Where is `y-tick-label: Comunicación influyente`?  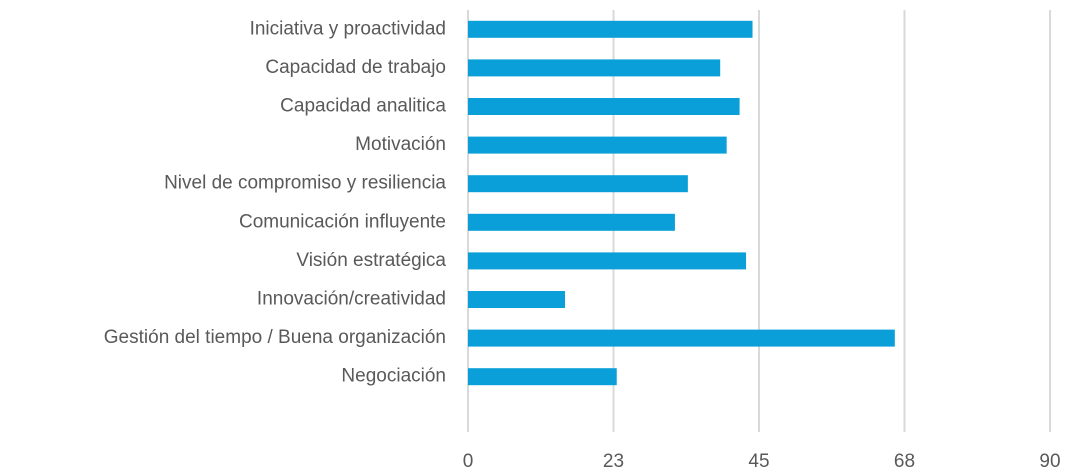 y-tick-label: Comunicación influyente is located at coordinates (342, 221).